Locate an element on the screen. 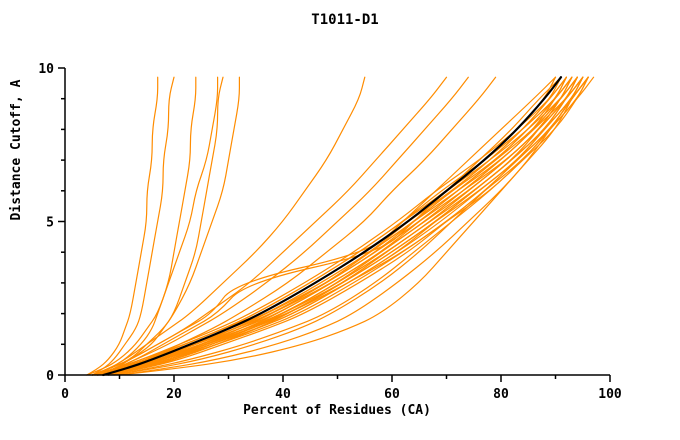  y-tick-label: 10 is located at coordinates (46, 69).